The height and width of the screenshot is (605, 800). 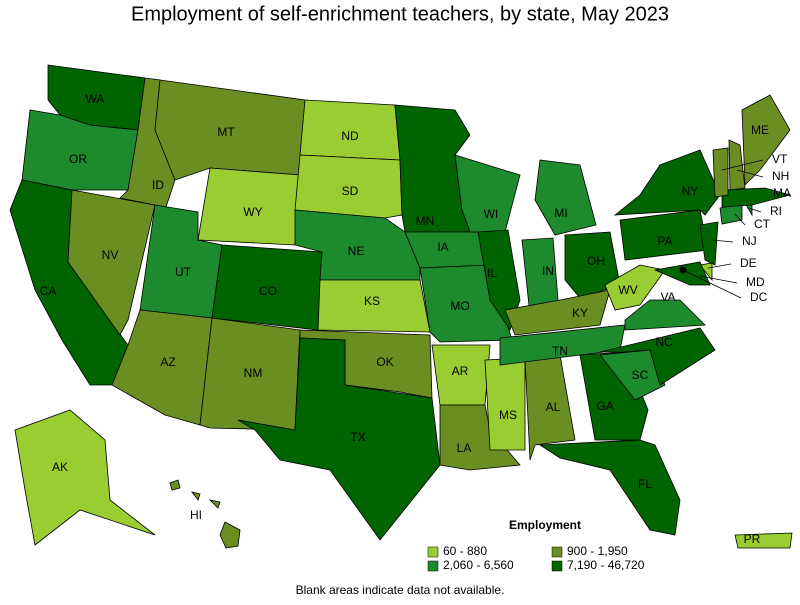 What do you see at coordinates (491, 214) in the screenshot?
I see `state-label: WI` at bounding box center [491, 214].